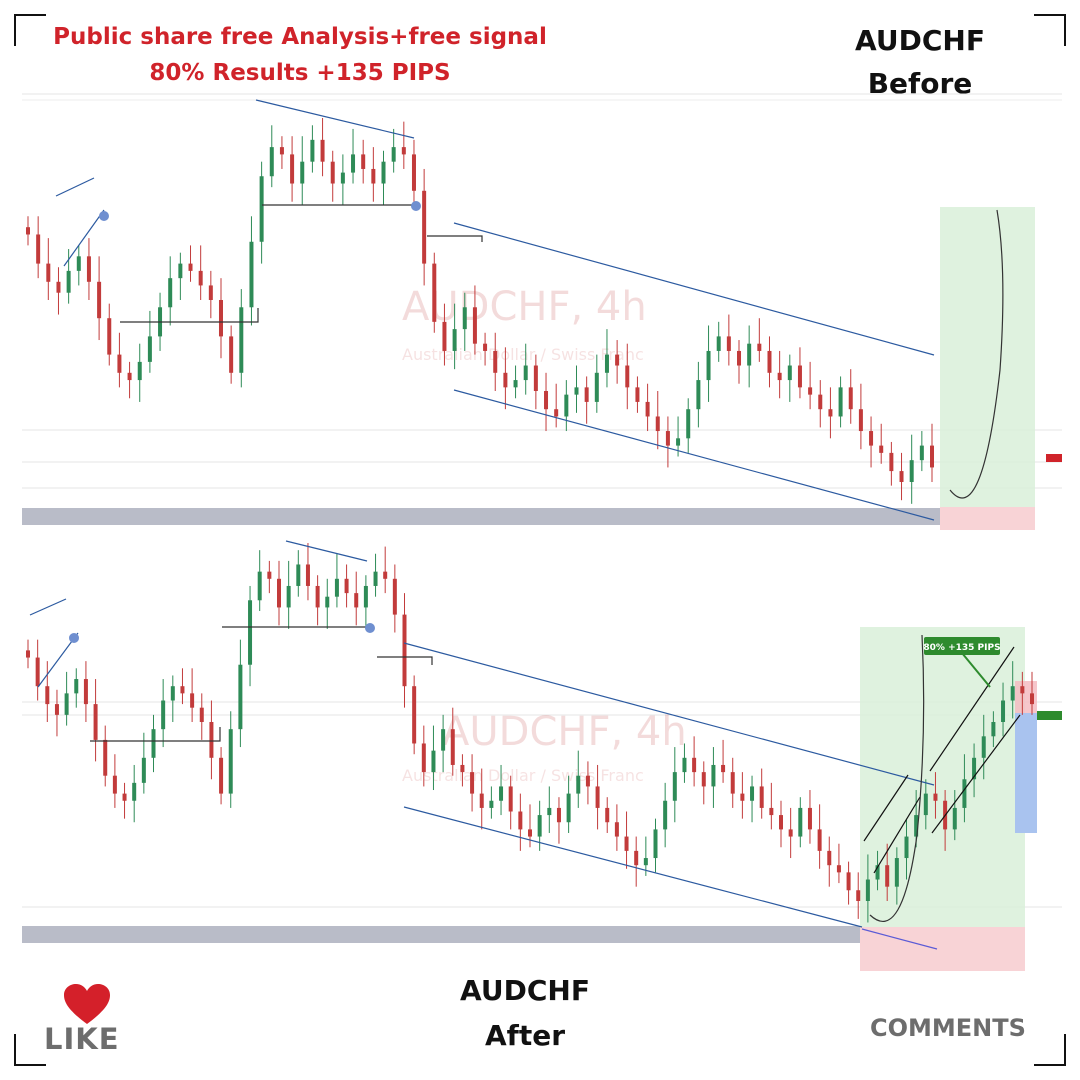 The height and width of the screenshot is (1080, 1080). I want to click on rally-channel-1b, so click(897, 835).